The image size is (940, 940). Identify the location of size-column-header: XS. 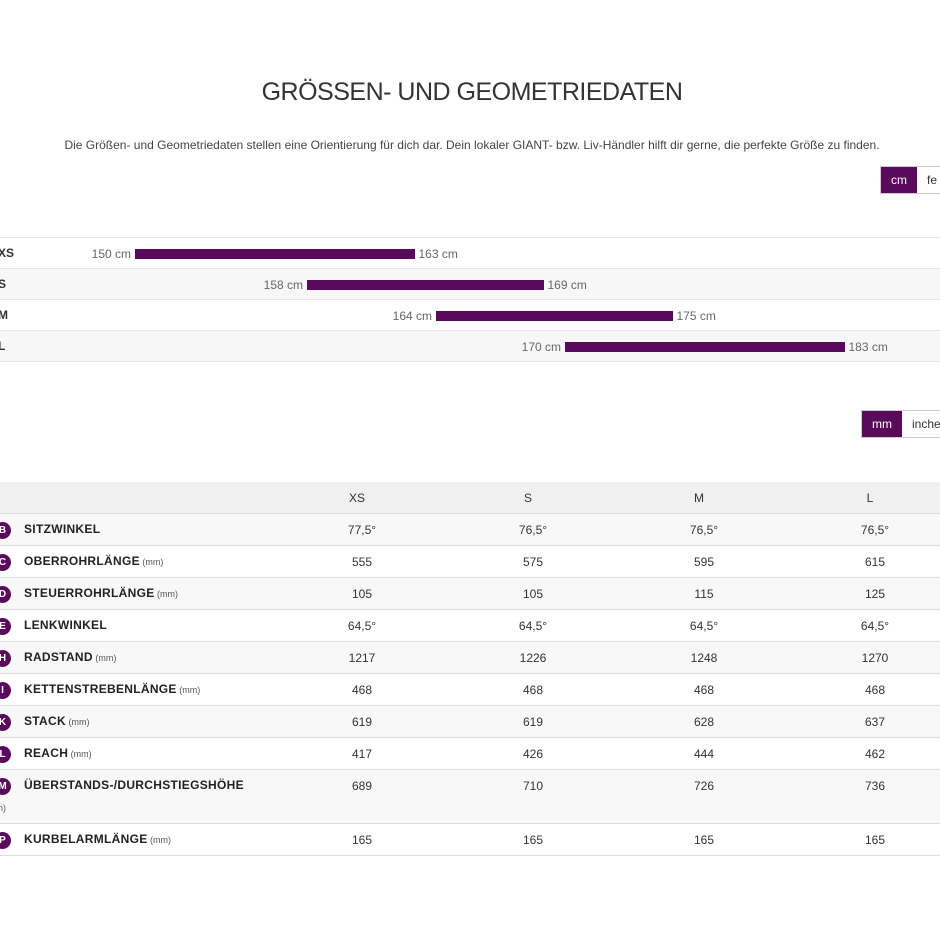
(356, 498).